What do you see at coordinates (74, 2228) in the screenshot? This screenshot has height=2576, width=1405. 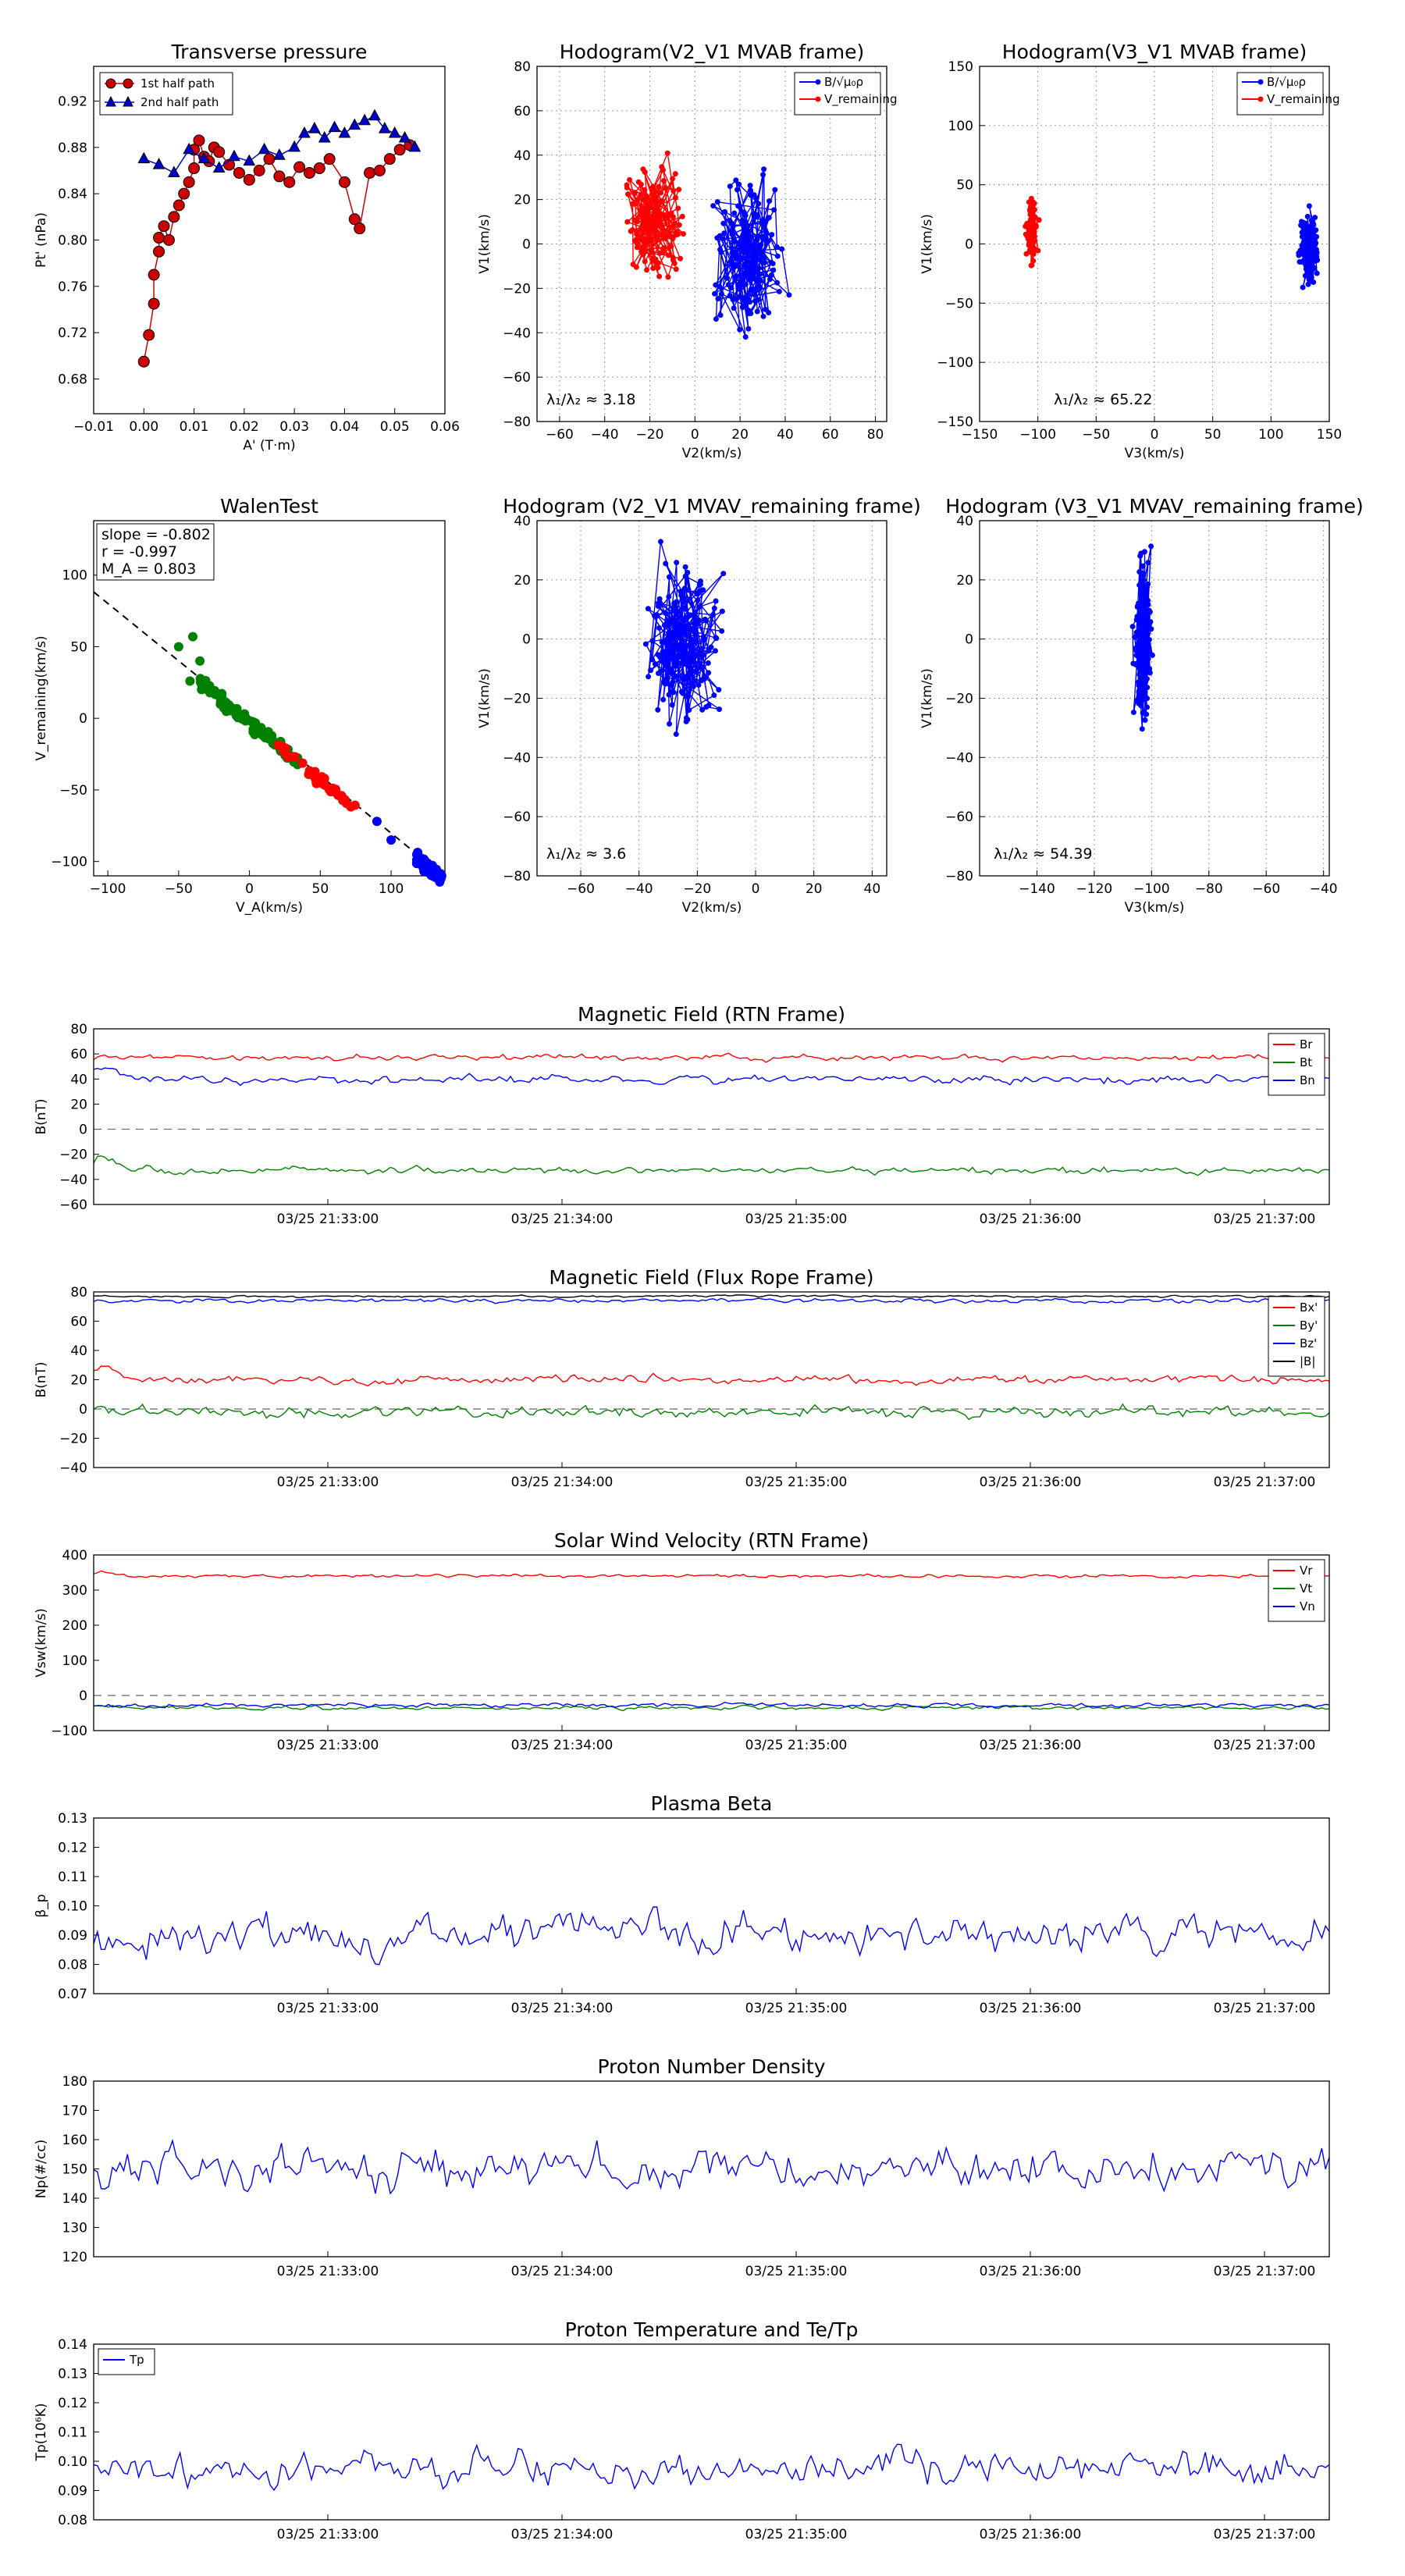 I see `y-tick-label: 130` at bounding box center [74, 2228].